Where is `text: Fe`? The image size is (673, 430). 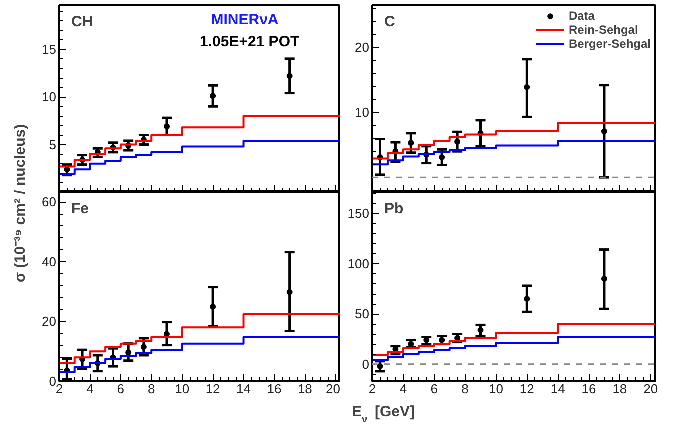 text: Fe is located at coordinates (81, 209).